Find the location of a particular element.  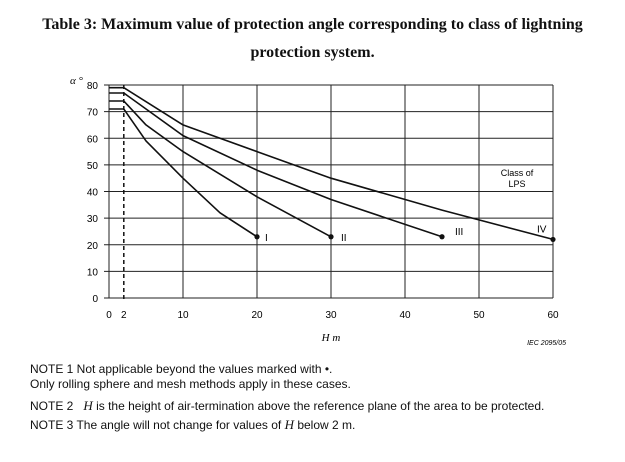

legend-title-line1: Class of is located at coordinates (517, 173).